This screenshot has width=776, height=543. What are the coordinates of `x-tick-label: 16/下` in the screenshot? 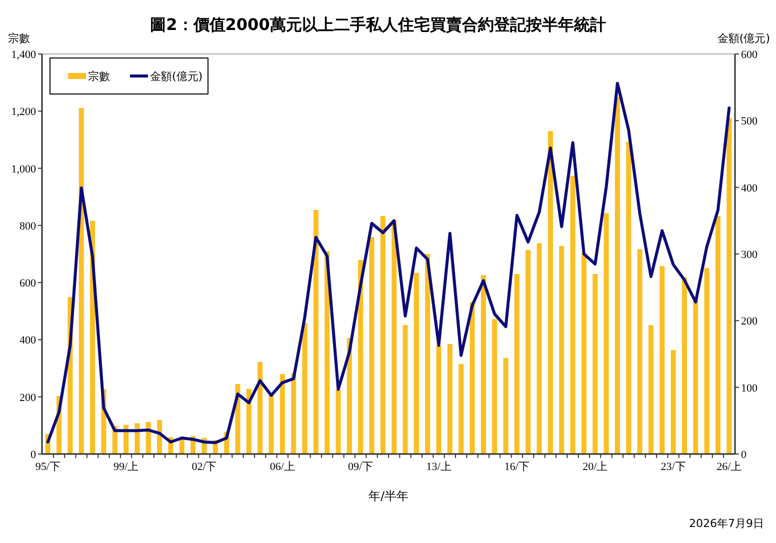 It's located at (517, 467).